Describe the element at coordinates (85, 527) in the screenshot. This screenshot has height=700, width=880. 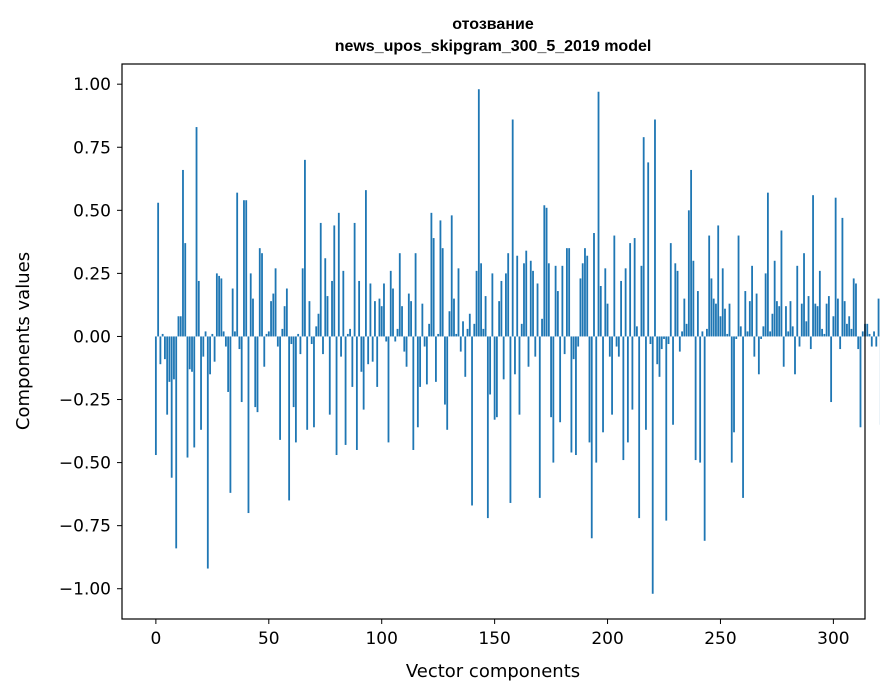
I see `y-tick-label: −0.75` at that location.